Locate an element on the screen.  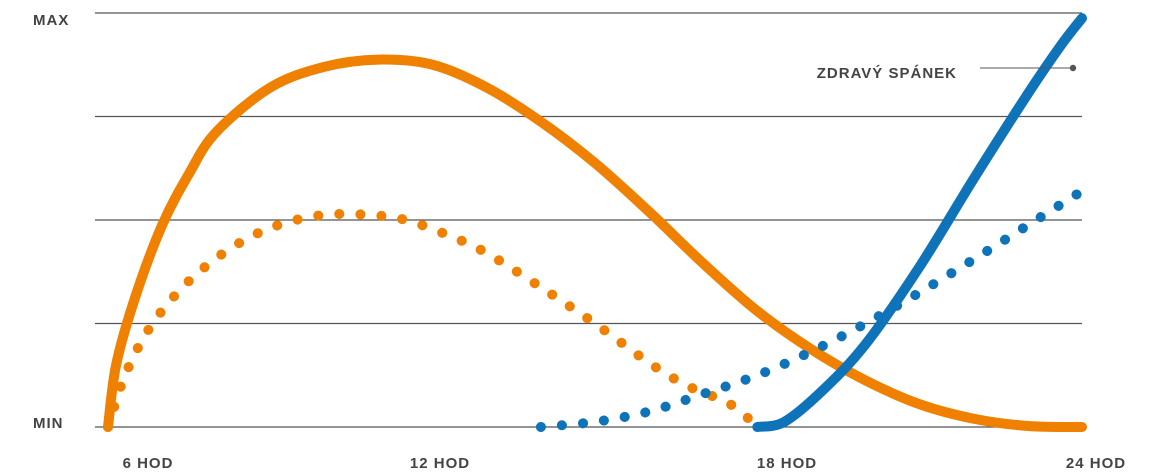
x-tick-label-6: 6 HOD is located at coordinates (148, 463).